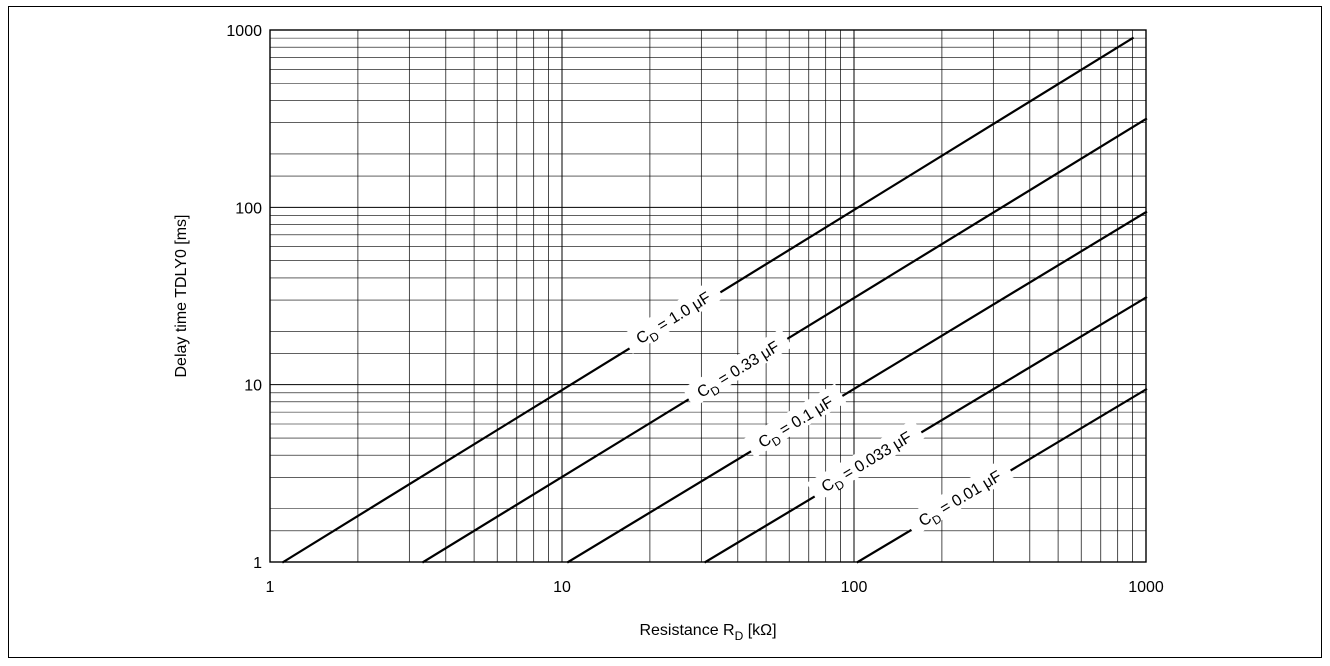 The height and width of the screenshot is (666, 1330). Describe the element at coordinates (248, 208) in the screenshot. I see `y-tick-label: 100` at that location.